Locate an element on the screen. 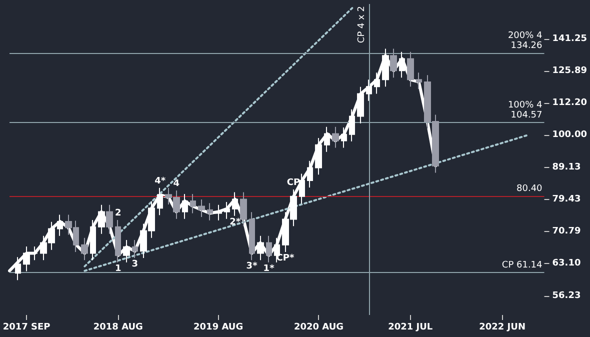 This screenshot has width=590, height=337. annotation: 1* is located at coordinates (269, 269).